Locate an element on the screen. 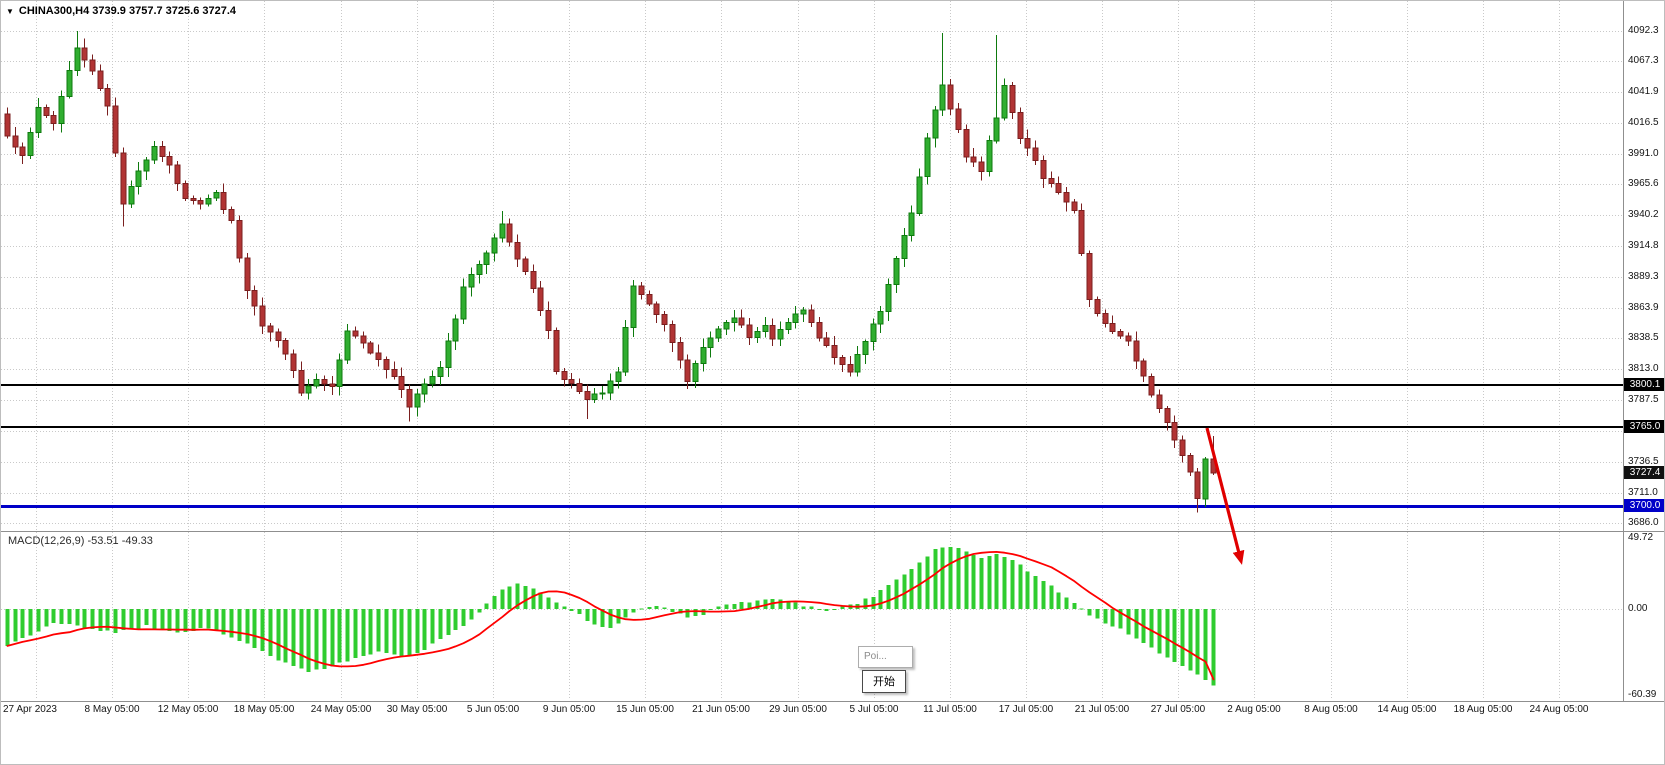 The image size is (1665, 765). symbol-dropdown-icon: ▼ is located at coordinates (10, 11).